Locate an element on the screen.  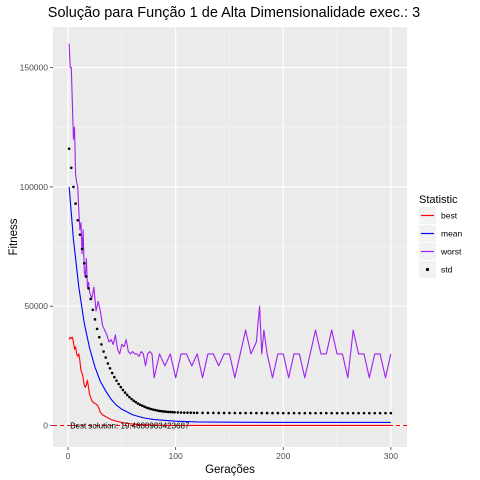
x-tick-label: 100 is located at coordinates (176, 456).